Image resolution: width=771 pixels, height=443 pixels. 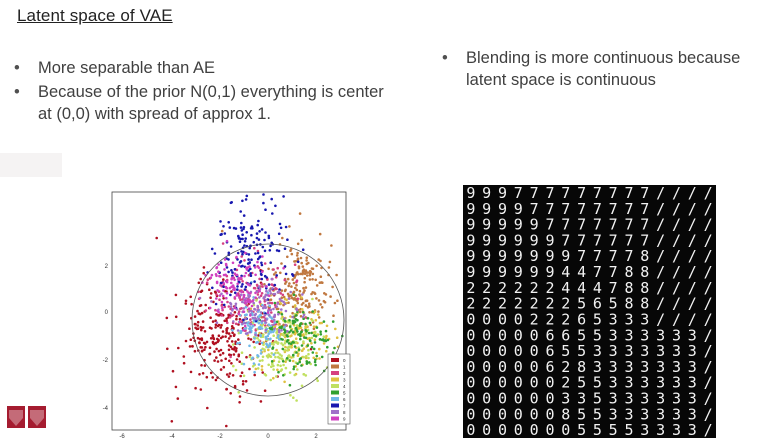 I want to click on x-tick-label: 2, so click(x=316, y=437).